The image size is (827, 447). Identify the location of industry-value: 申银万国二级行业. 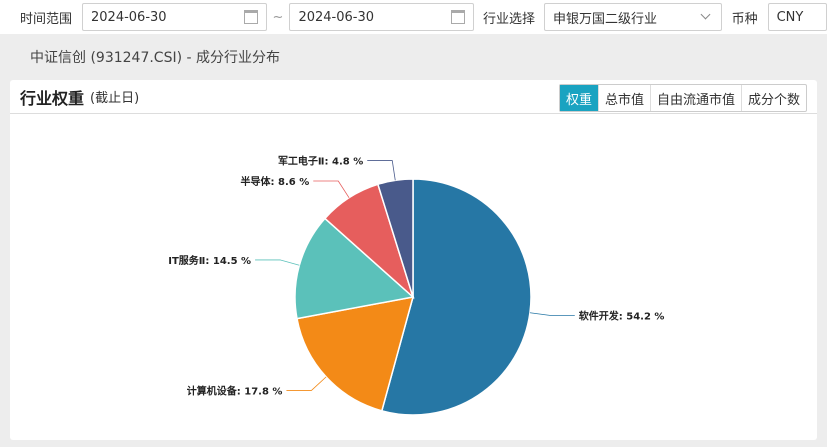
(604, 19).